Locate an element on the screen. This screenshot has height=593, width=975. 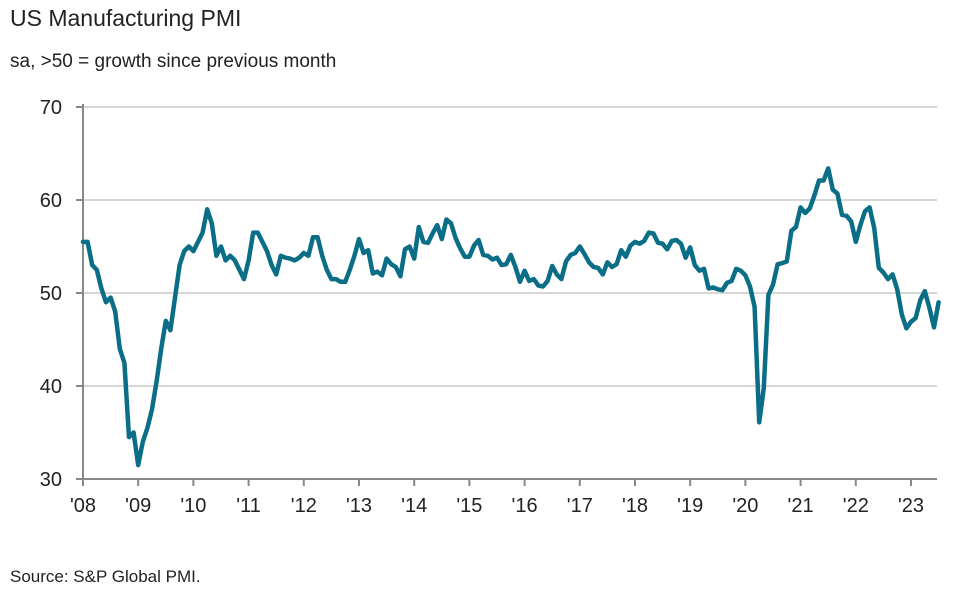
y-tick-label: 30 is located at coordinates (51, 480).